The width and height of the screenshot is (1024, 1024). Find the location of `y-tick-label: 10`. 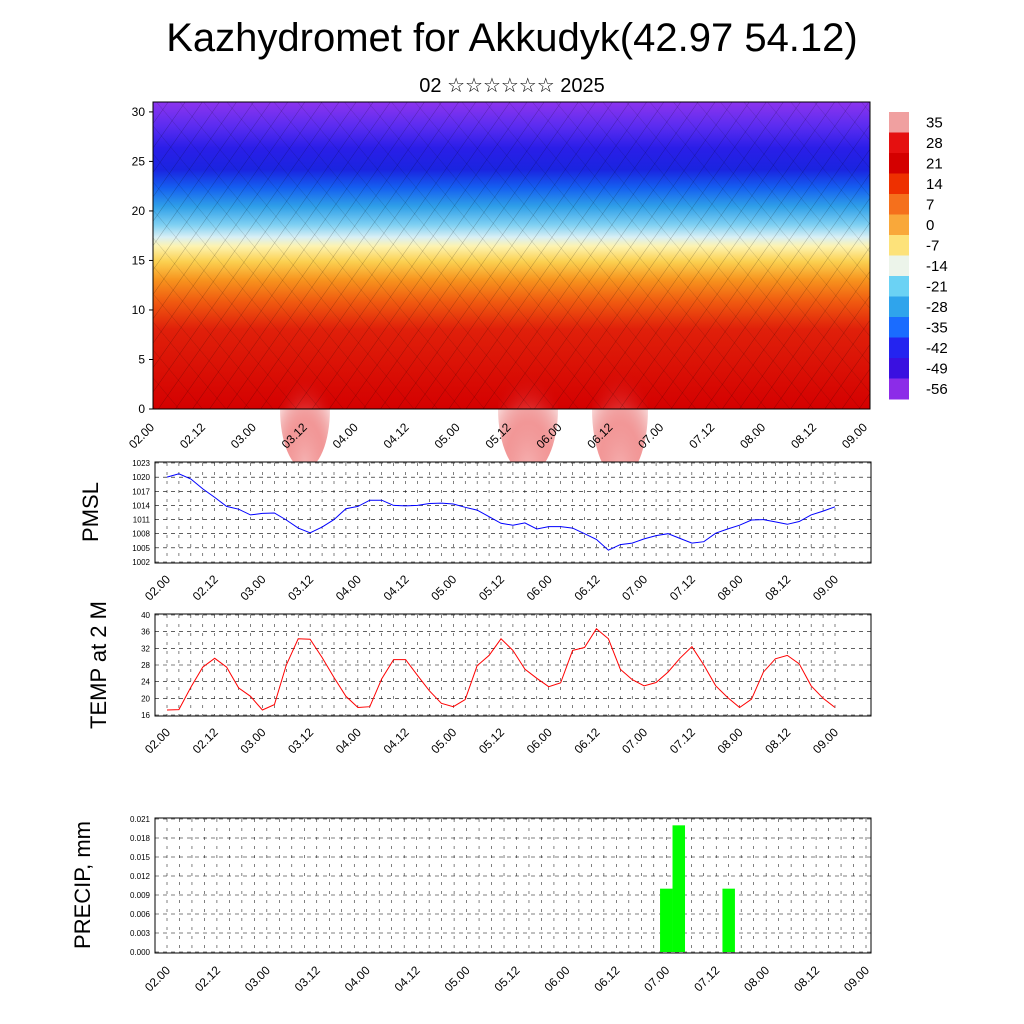

y-tick-label: 10 is located at coordinates (139, 310).